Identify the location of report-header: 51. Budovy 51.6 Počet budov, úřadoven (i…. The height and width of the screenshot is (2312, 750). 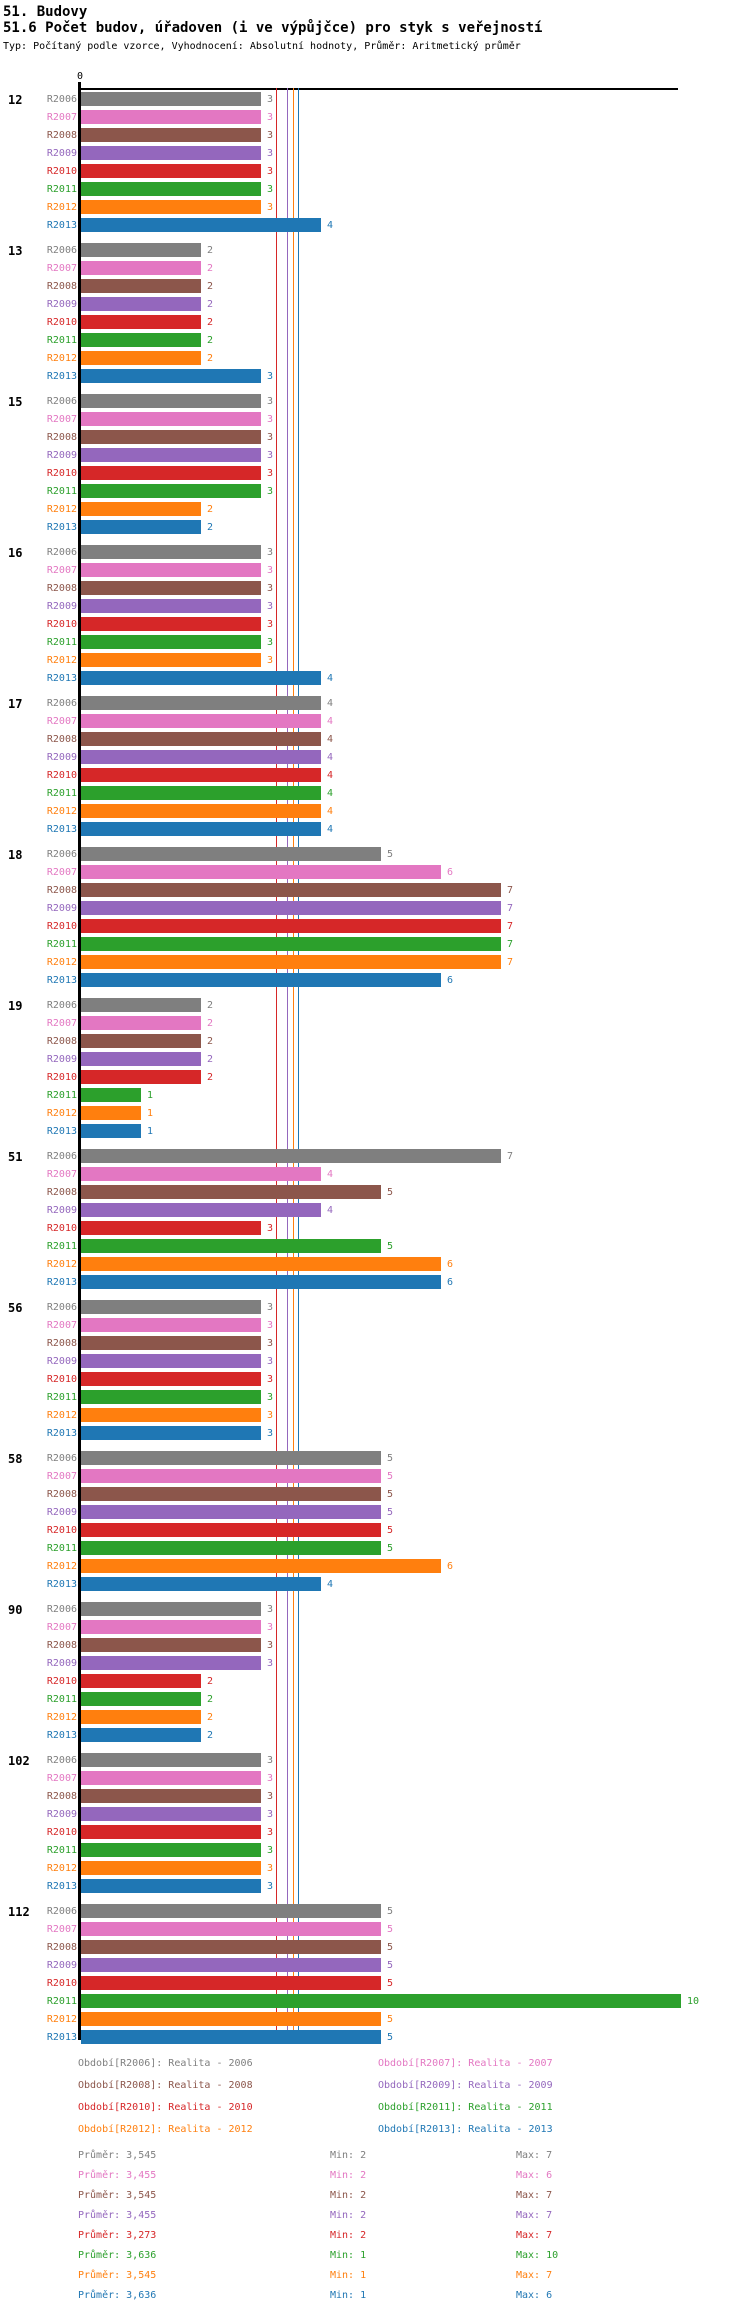
(375, 29).